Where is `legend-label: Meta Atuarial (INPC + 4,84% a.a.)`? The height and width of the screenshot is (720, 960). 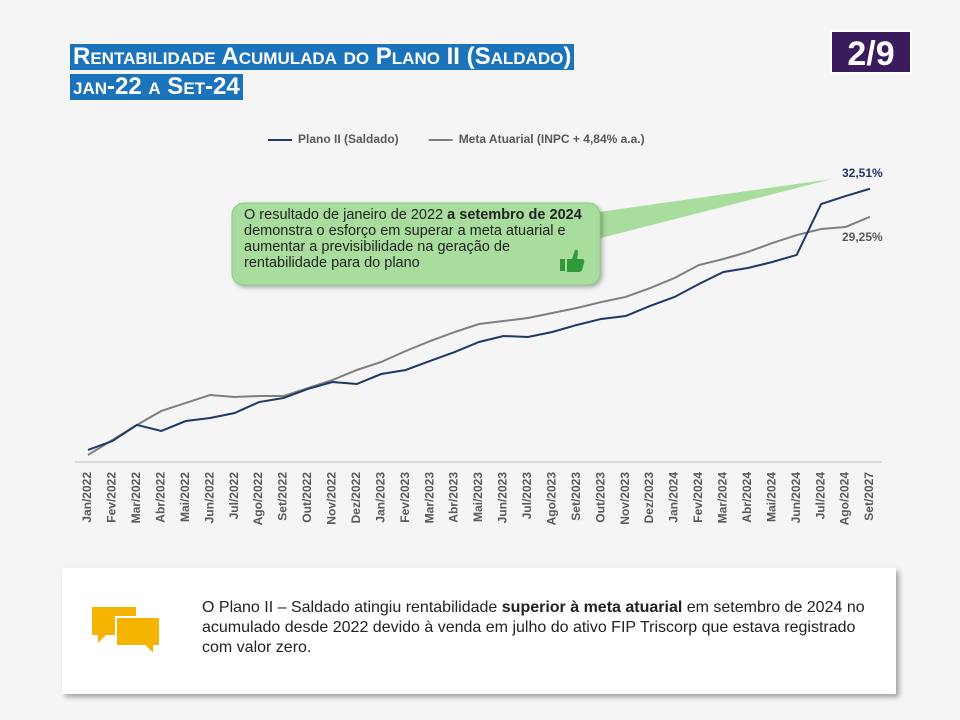 legend-label: Meta Atuarial (INPC + 4,84% a.a.) is located at coordinates (552, 139).